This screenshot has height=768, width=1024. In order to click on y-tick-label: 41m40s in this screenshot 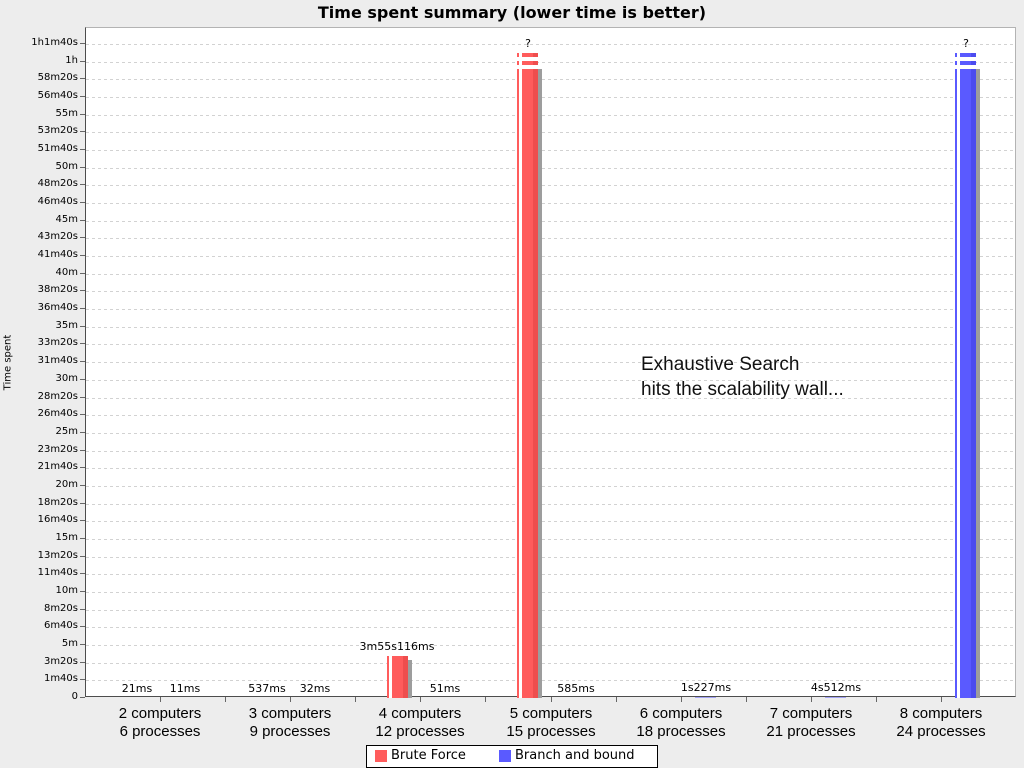, I will do `click(57, 255)`.